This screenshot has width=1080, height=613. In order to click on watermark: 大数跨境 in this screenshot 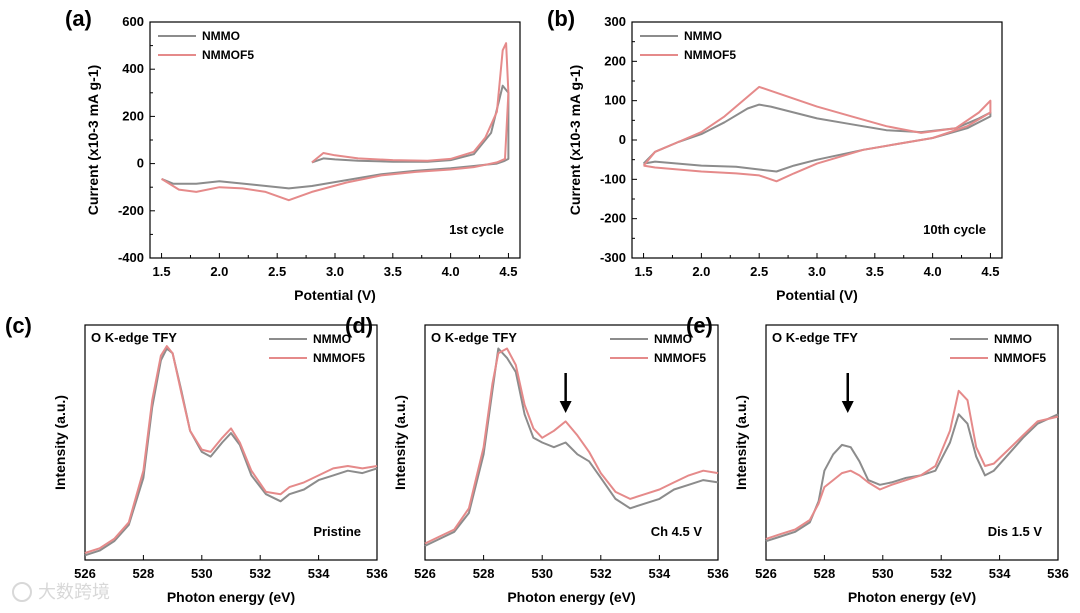, I will do `click(61, 592)`.